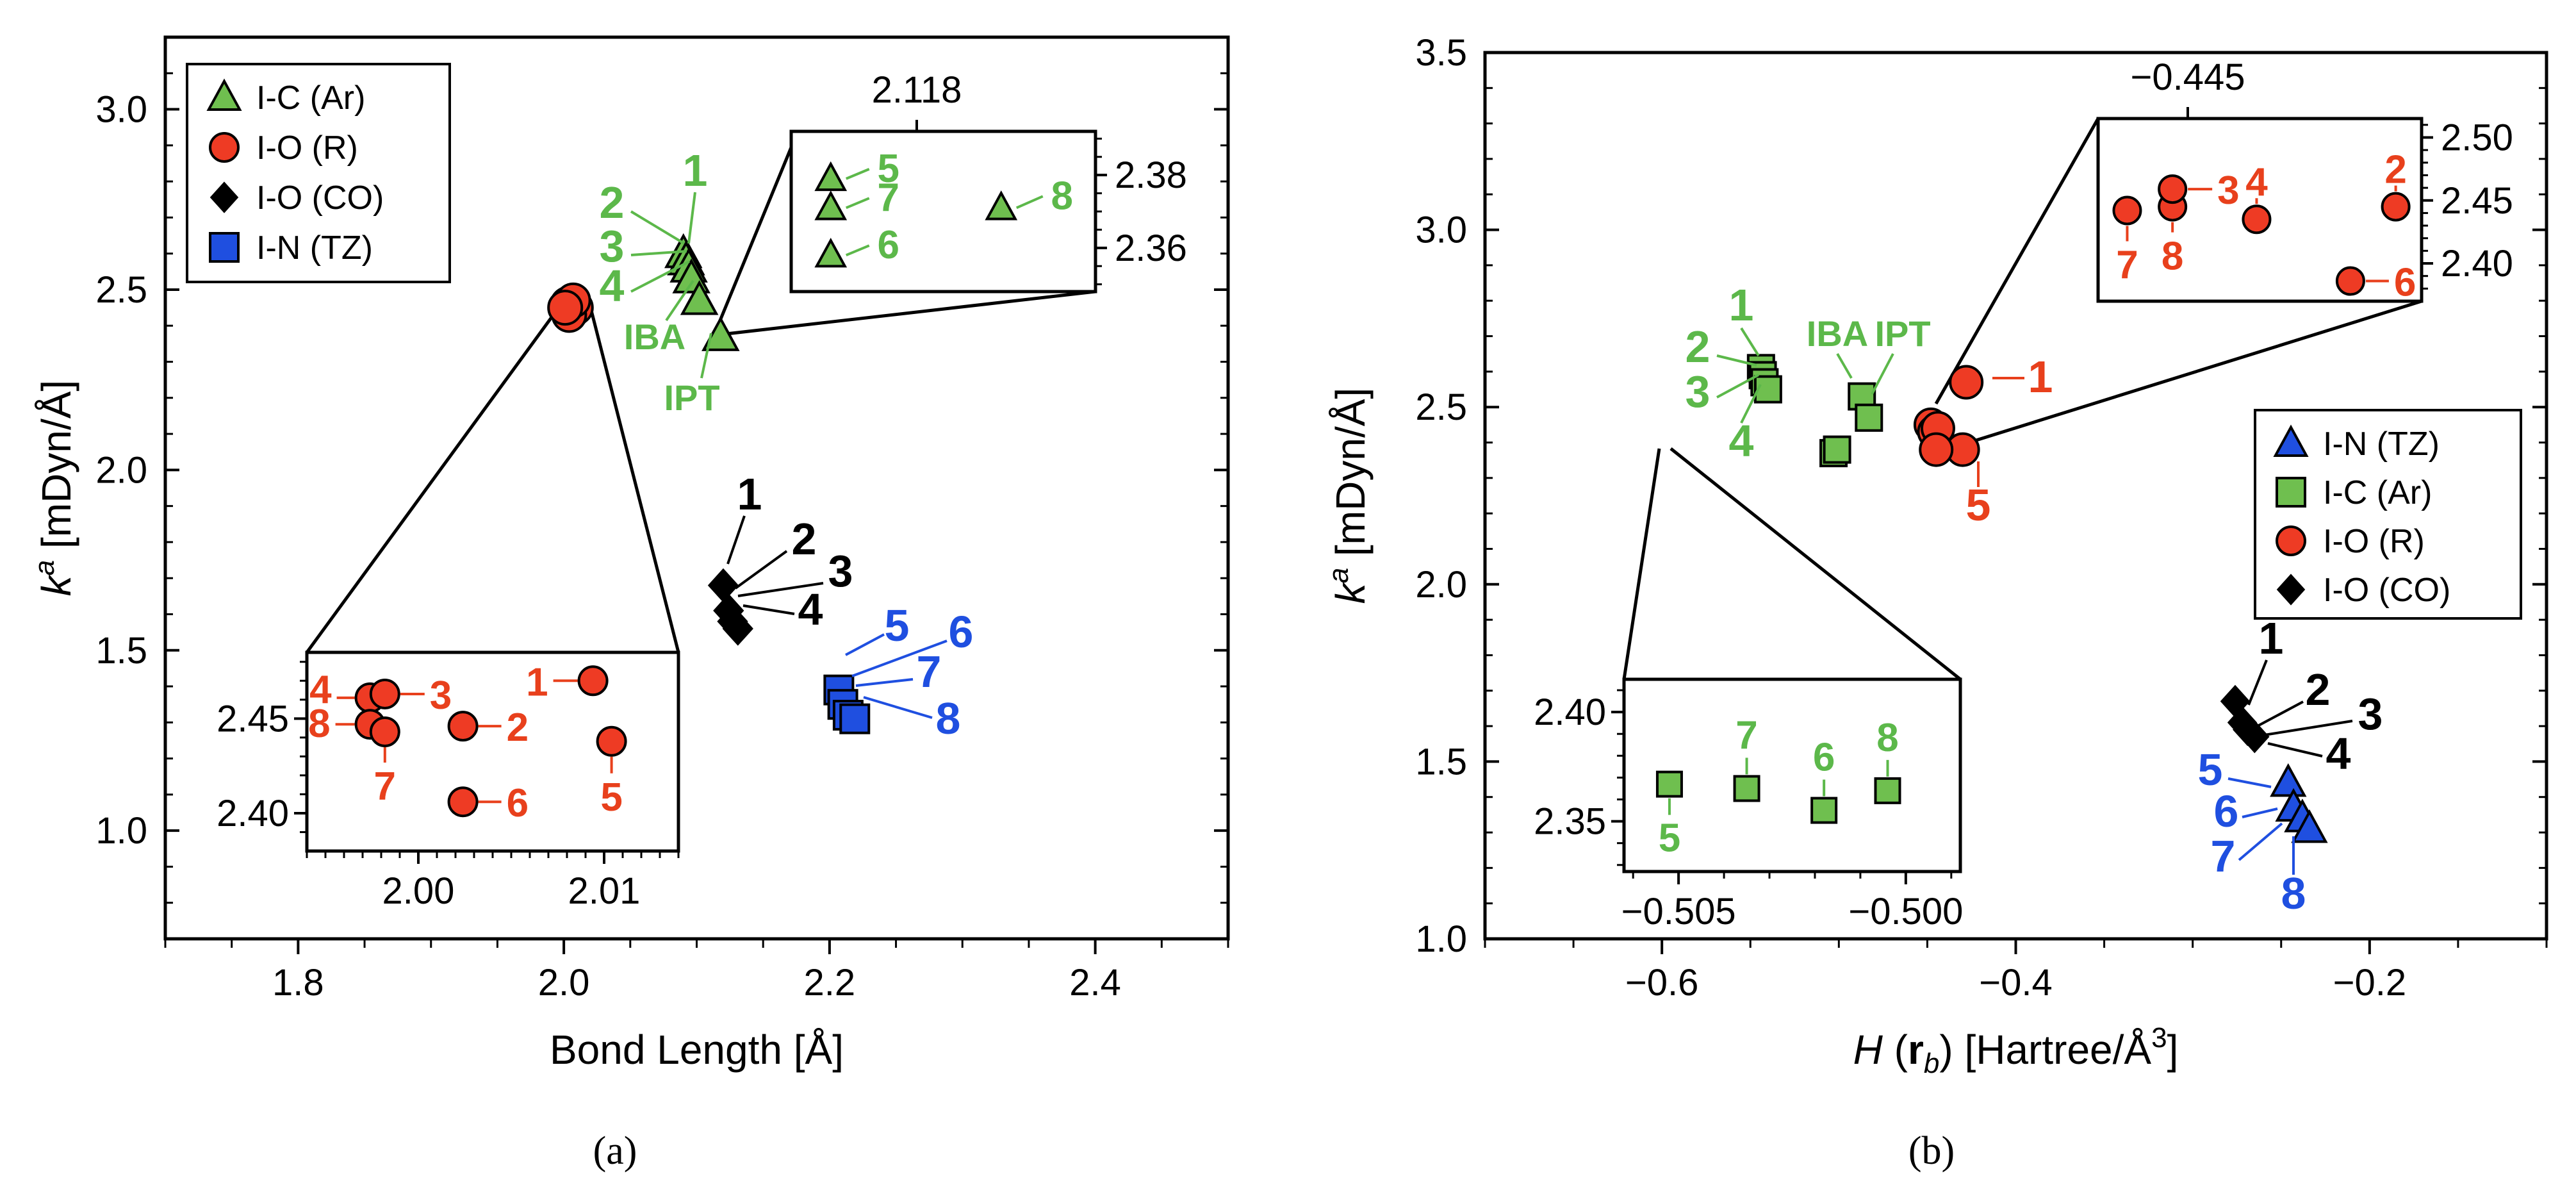 This screenshot has height=1199, width=2576. What do you see at coordinates (604, 891) in the screenshot?
I see `inset-x-tick-label-a: 2.01` at bounding box center [604, 891].